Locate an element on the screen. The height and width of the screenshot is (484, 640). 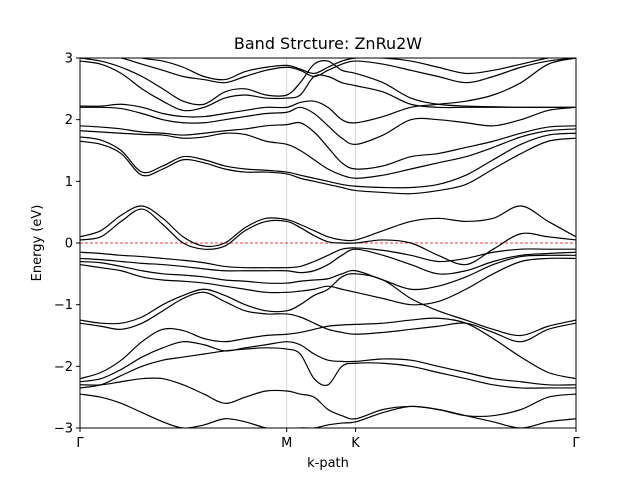
y-axis-ticks: −3 −2 −1 0 1 2 3 is located at coordinates (67, 244).